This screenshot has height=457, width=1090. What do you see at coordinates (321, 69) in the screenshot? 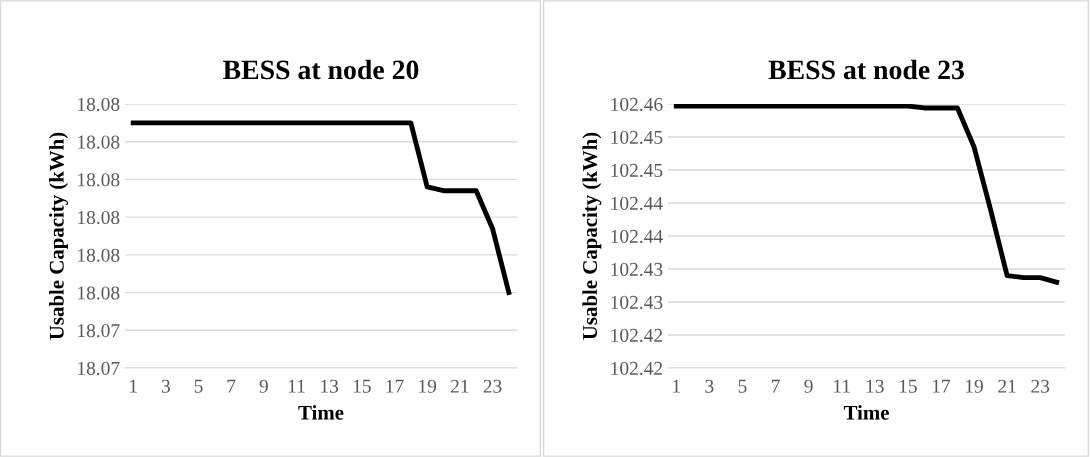
I see `chart-title: BESS at node 20` at bounding box center [321, 69].